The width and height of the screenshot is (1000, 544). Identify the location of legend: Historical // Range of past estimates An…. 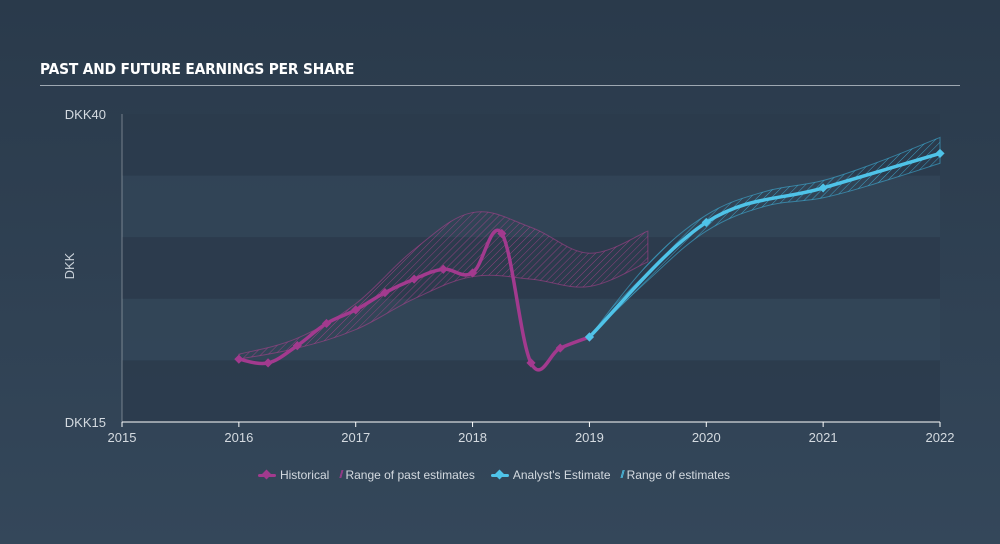
(500, 475).